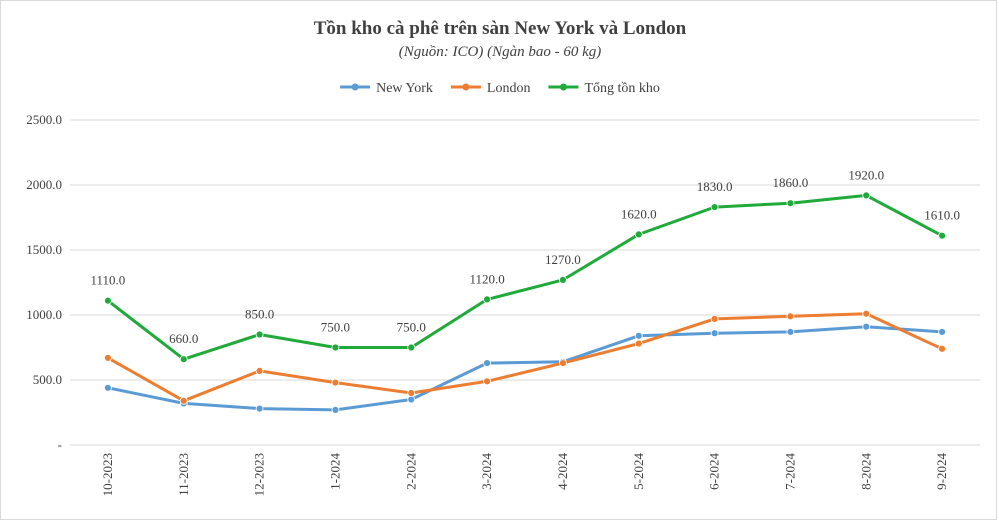  Describe the element at coordinates (563, 259) in the screenshot. I see `data-label: 1270.0` at that location.